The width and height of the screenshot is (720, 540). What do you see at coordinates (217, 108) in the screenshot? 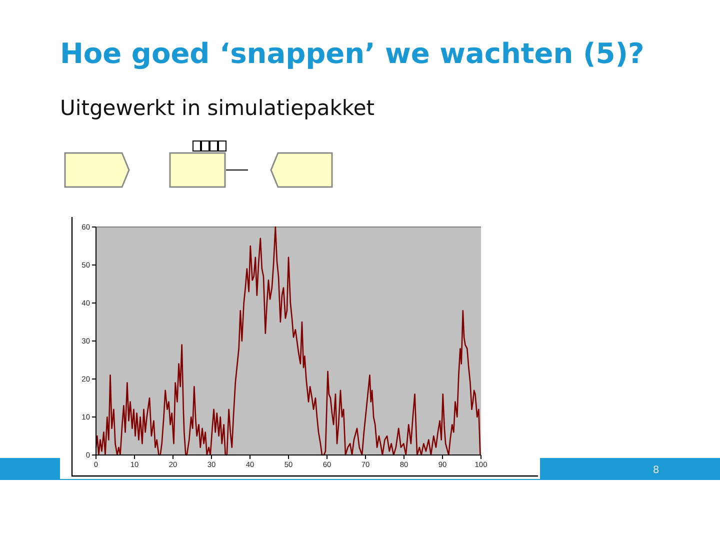
I see `chart-subtitle: Uitgewerkt in simulatiepakket` at bounding box center [217, 108].